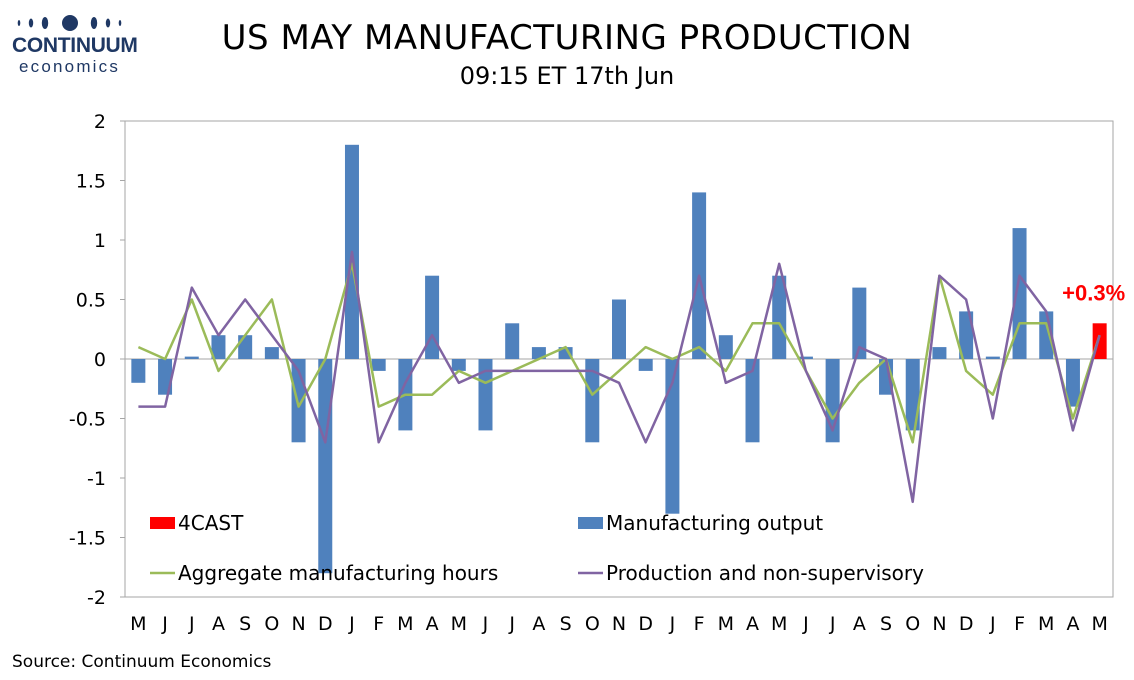  Describe the element at coordinates (765, 573) in the screenshot. I see `legend-label: Production and non-supervisory` at that location.